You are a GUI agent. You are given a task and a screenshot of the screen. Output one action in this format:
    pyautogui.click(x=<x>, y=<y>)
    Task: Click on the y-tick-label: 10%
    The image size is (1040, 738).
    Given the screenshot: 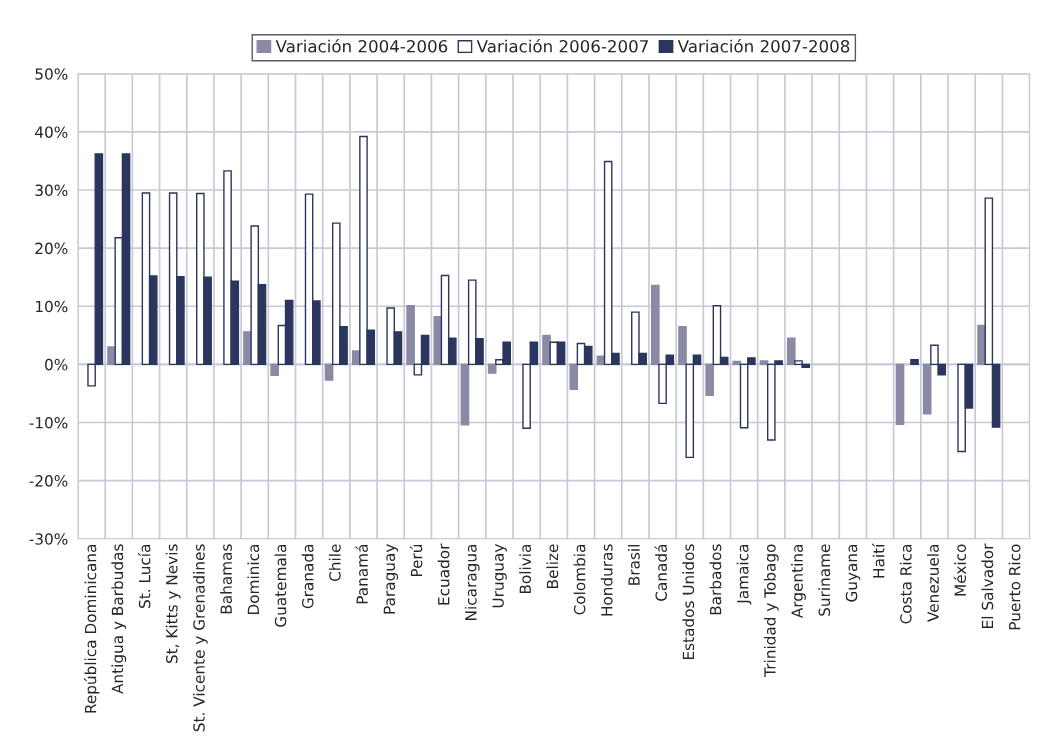 What is the action you would take?
    pyautogui.click(x=52, y=306)
    